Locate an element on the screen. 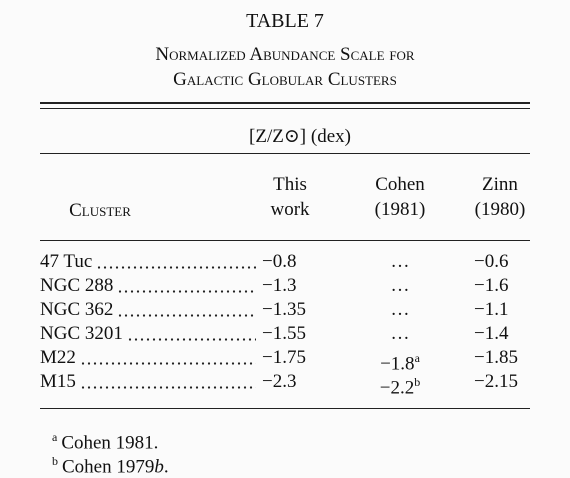 This screenshot has width=570, height=478. cell: −1.35 is located at coordinates (284, 309).